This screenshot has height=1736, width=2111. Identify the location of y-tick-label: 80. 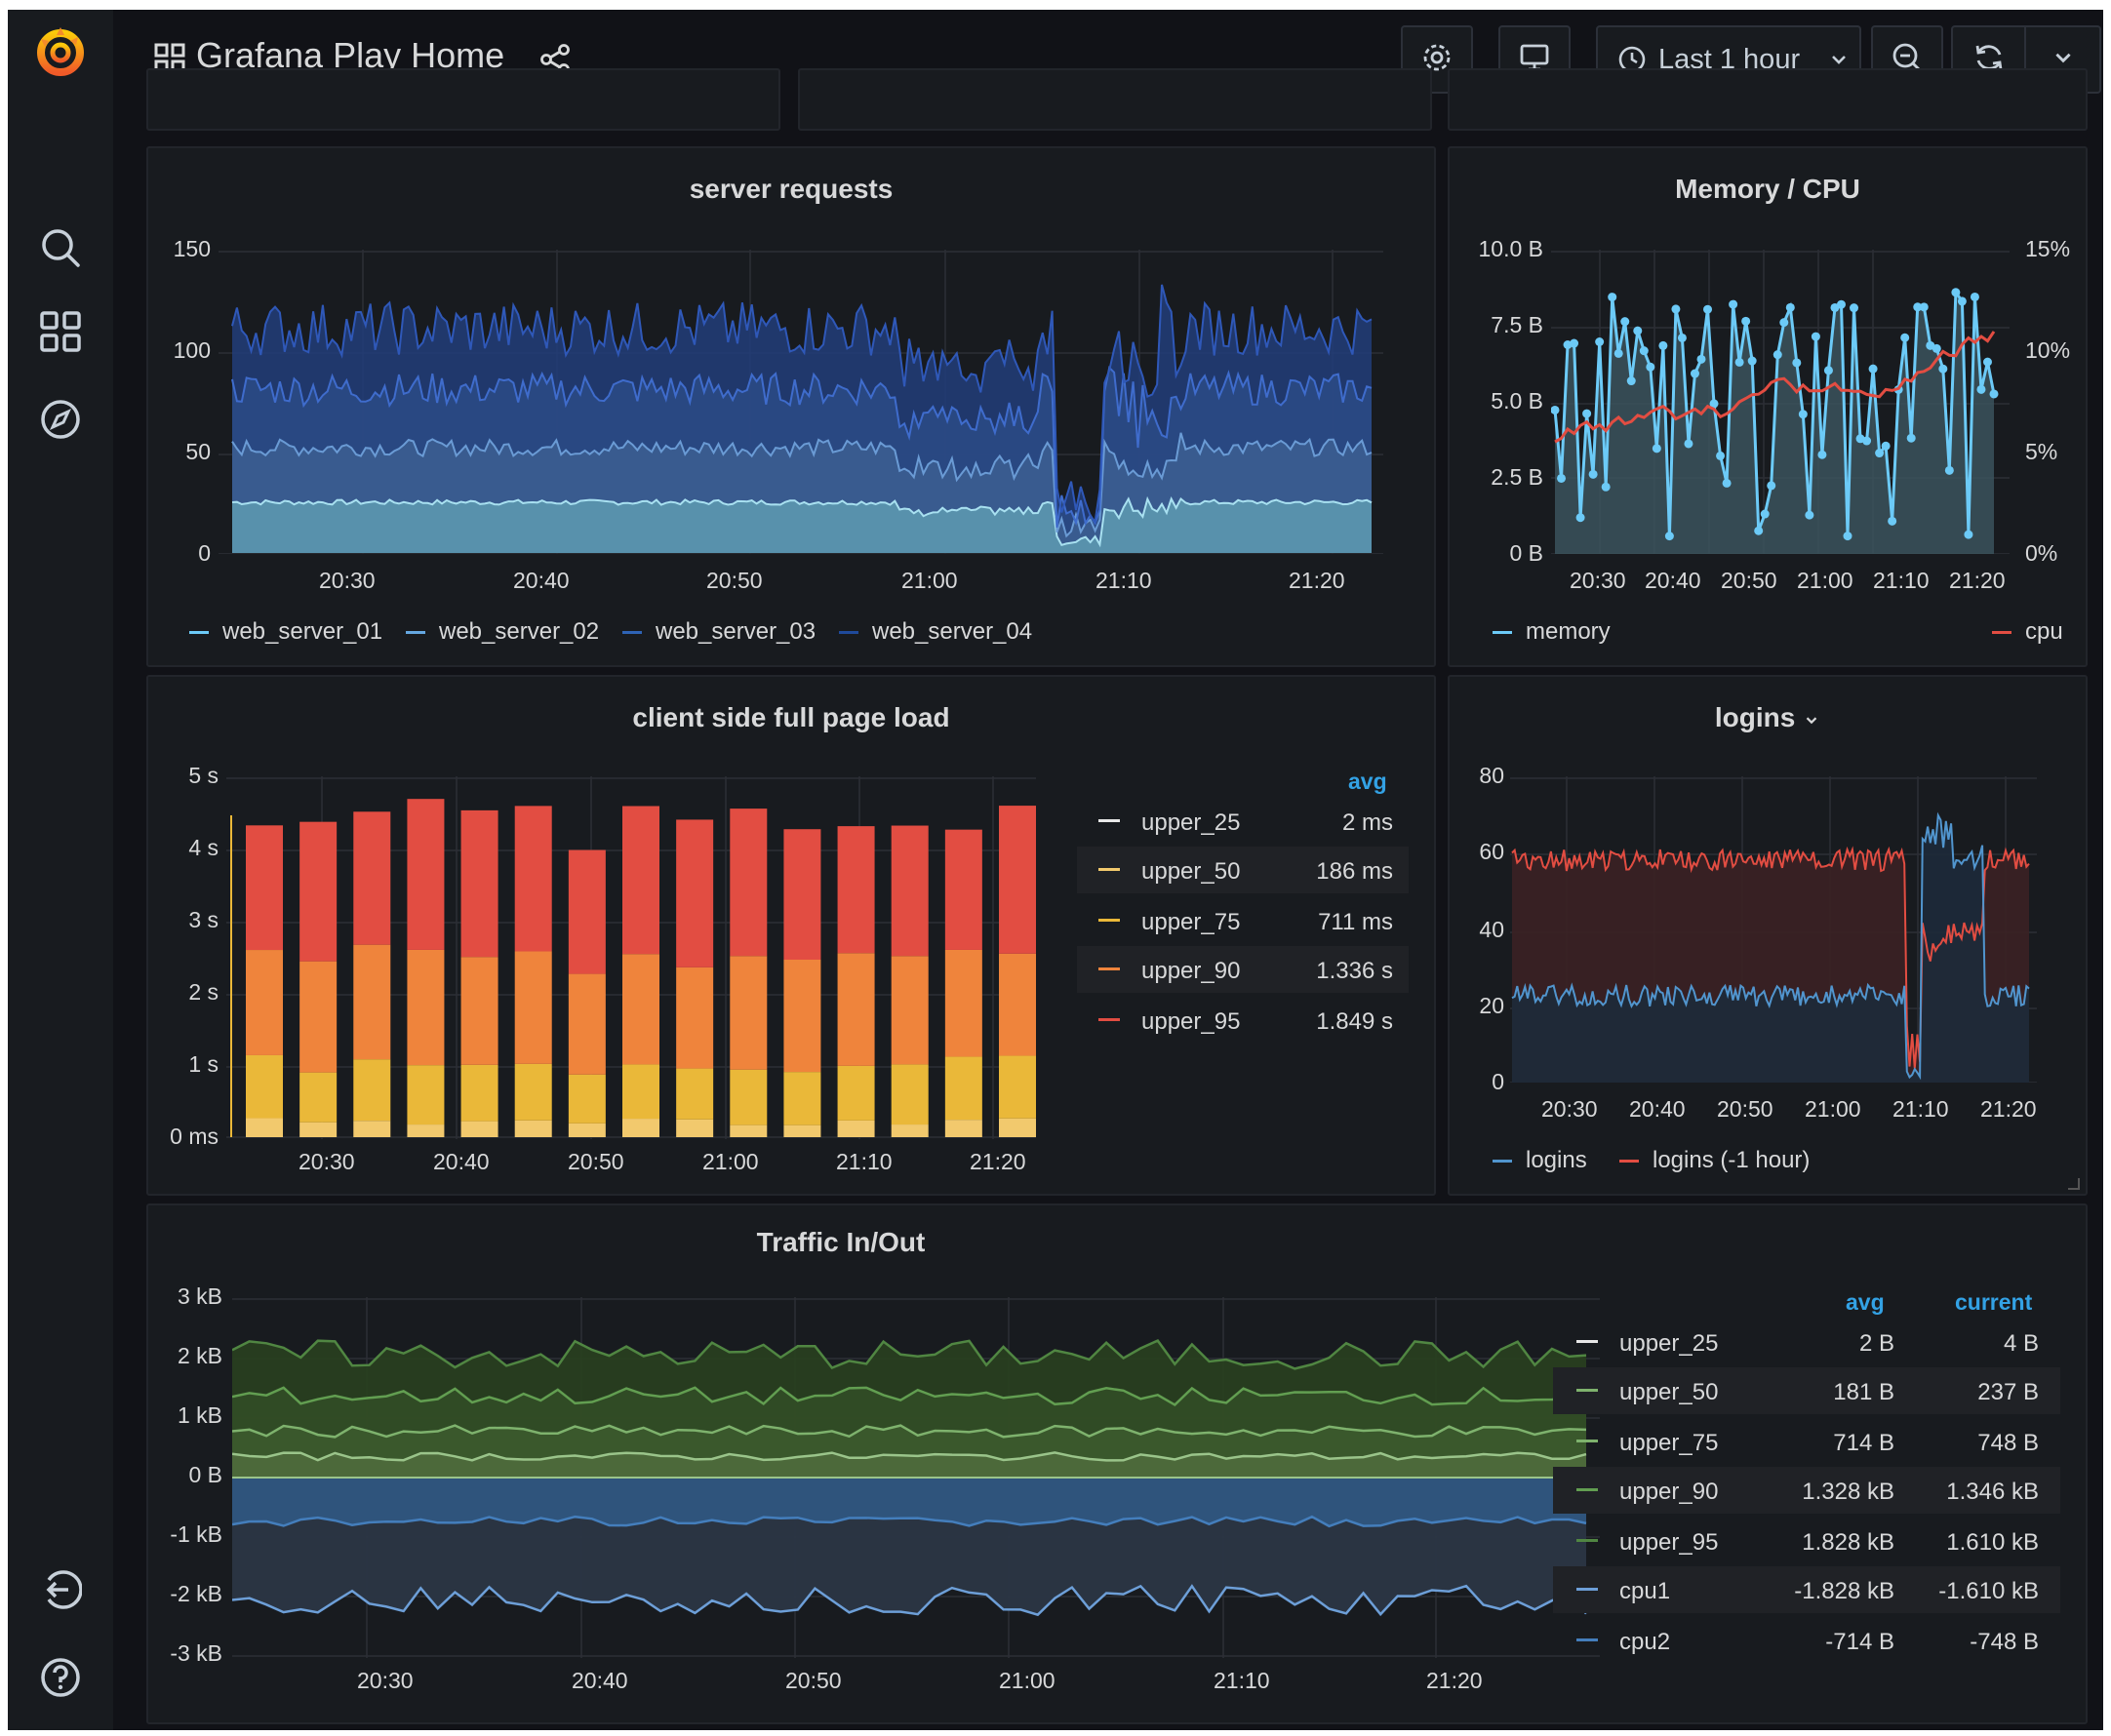
(1491, 775).